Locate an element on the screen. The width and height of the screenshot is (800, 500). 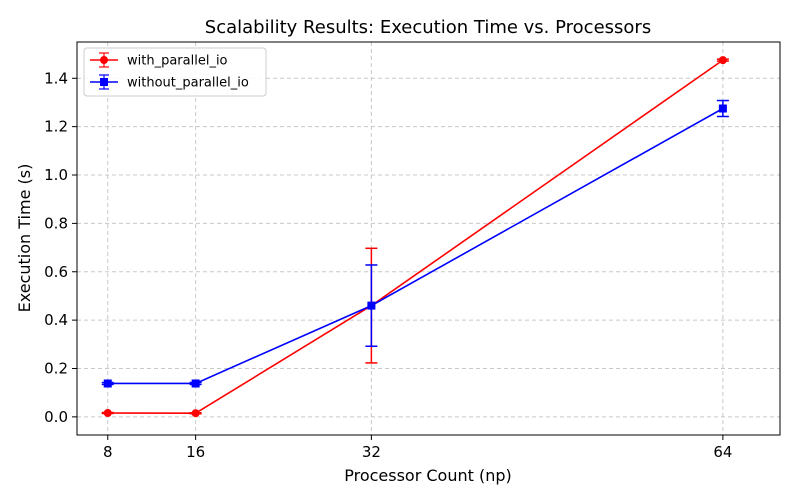
y-tick-label: 1.2 is located at coordinates (56, 127).